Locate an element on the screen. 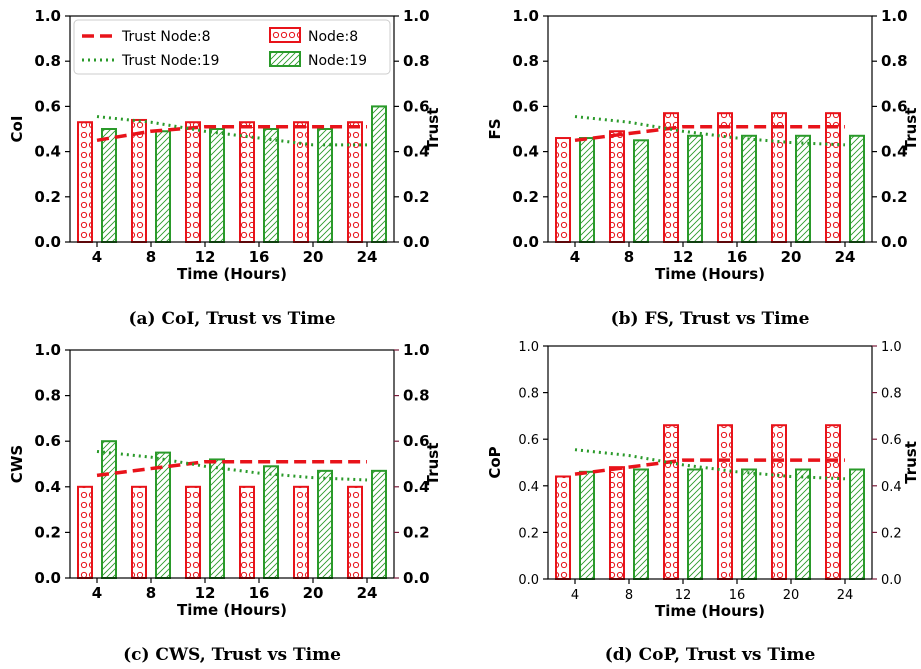 The image size is (921, 669). y-axis-label: CoI is located at coordinates (17, 129).